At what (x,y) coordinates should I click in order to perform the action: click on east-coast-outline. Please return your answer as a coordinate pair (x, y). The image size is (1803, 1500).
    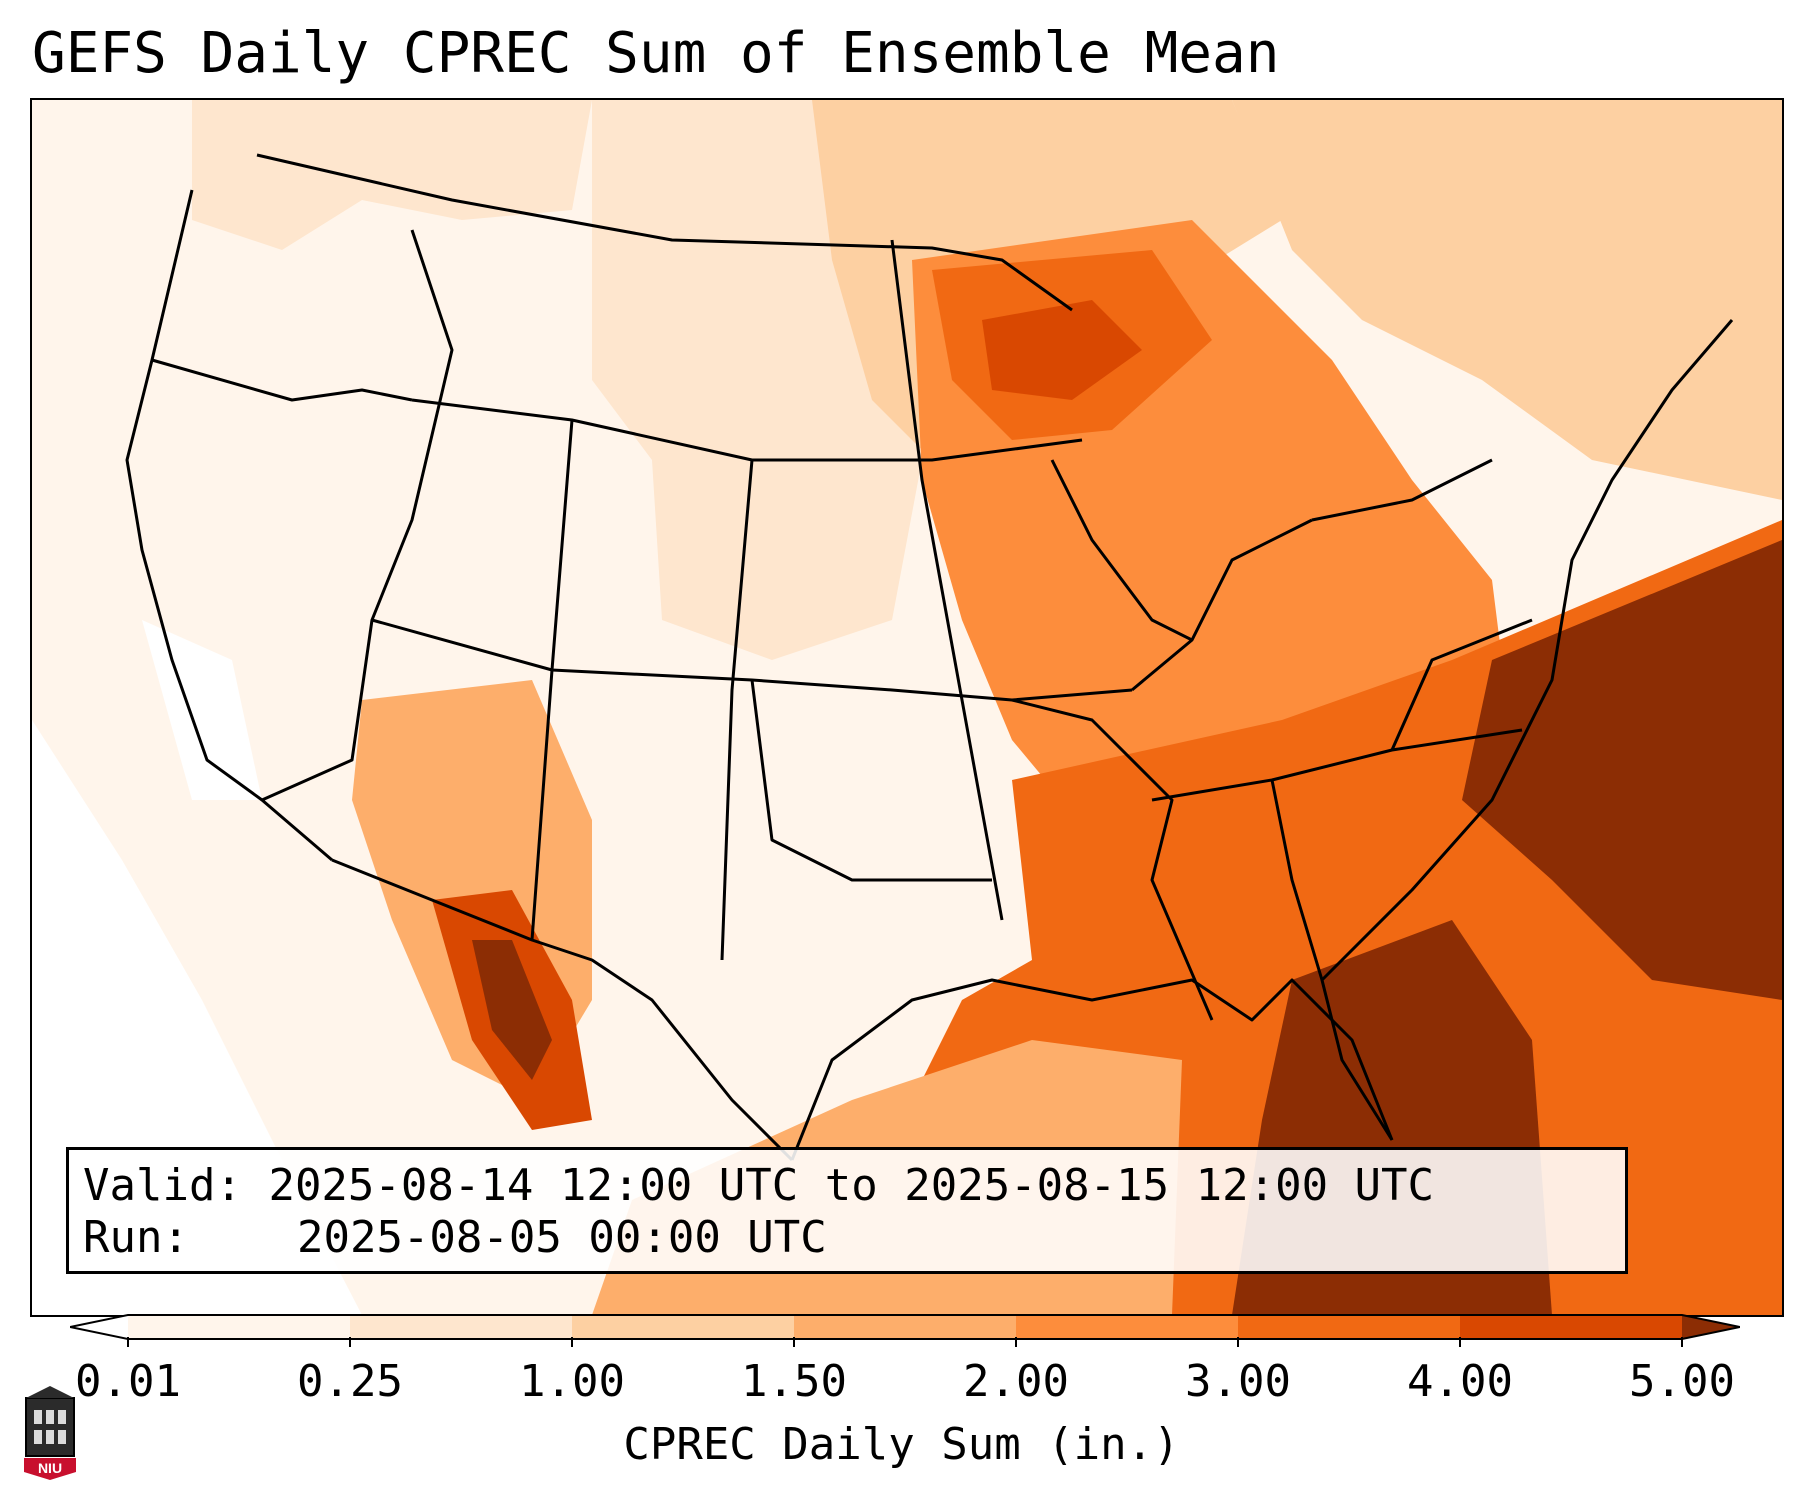
    Looking at the image, I should click on (1527, 730).